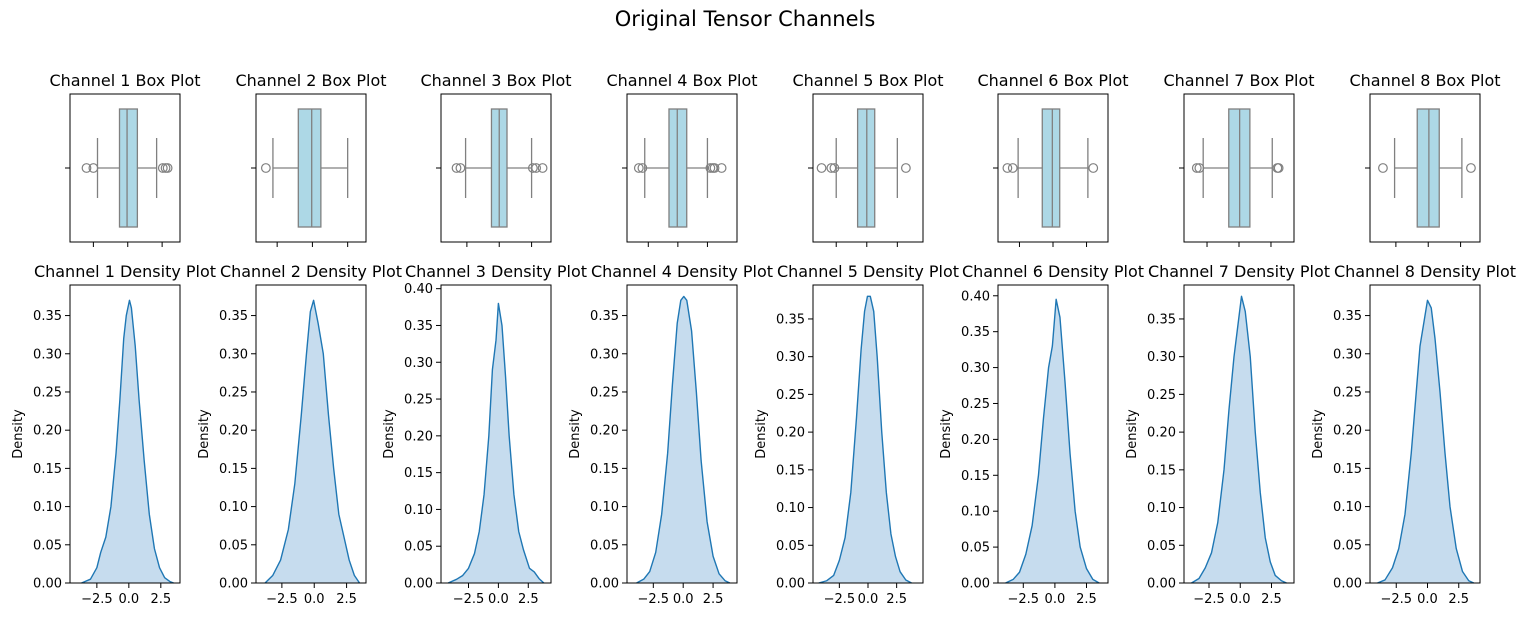  Describe the element at coordinates (1238, 80) in the screenshot. I see `box-plot-title: Channel 7 Box Plot` at that location.